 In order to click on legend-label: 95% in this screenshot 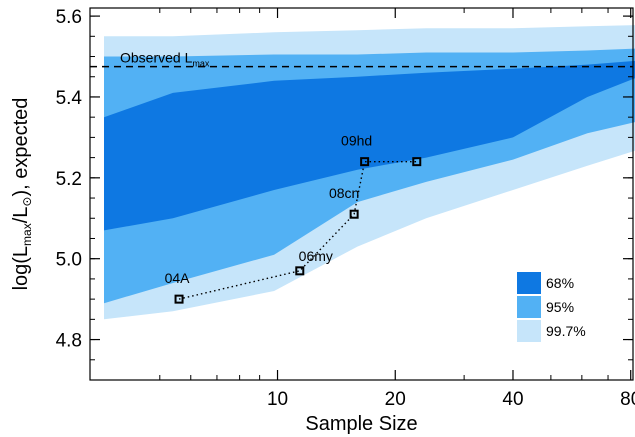, I will do `click(560, 307)`.